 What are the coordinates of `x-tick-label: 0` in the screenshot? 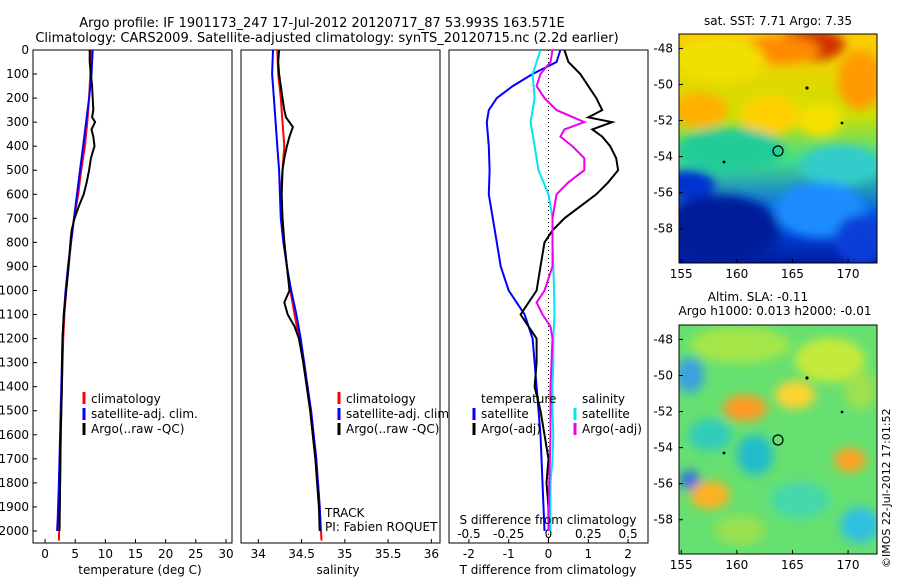 It's located at (45, 554).